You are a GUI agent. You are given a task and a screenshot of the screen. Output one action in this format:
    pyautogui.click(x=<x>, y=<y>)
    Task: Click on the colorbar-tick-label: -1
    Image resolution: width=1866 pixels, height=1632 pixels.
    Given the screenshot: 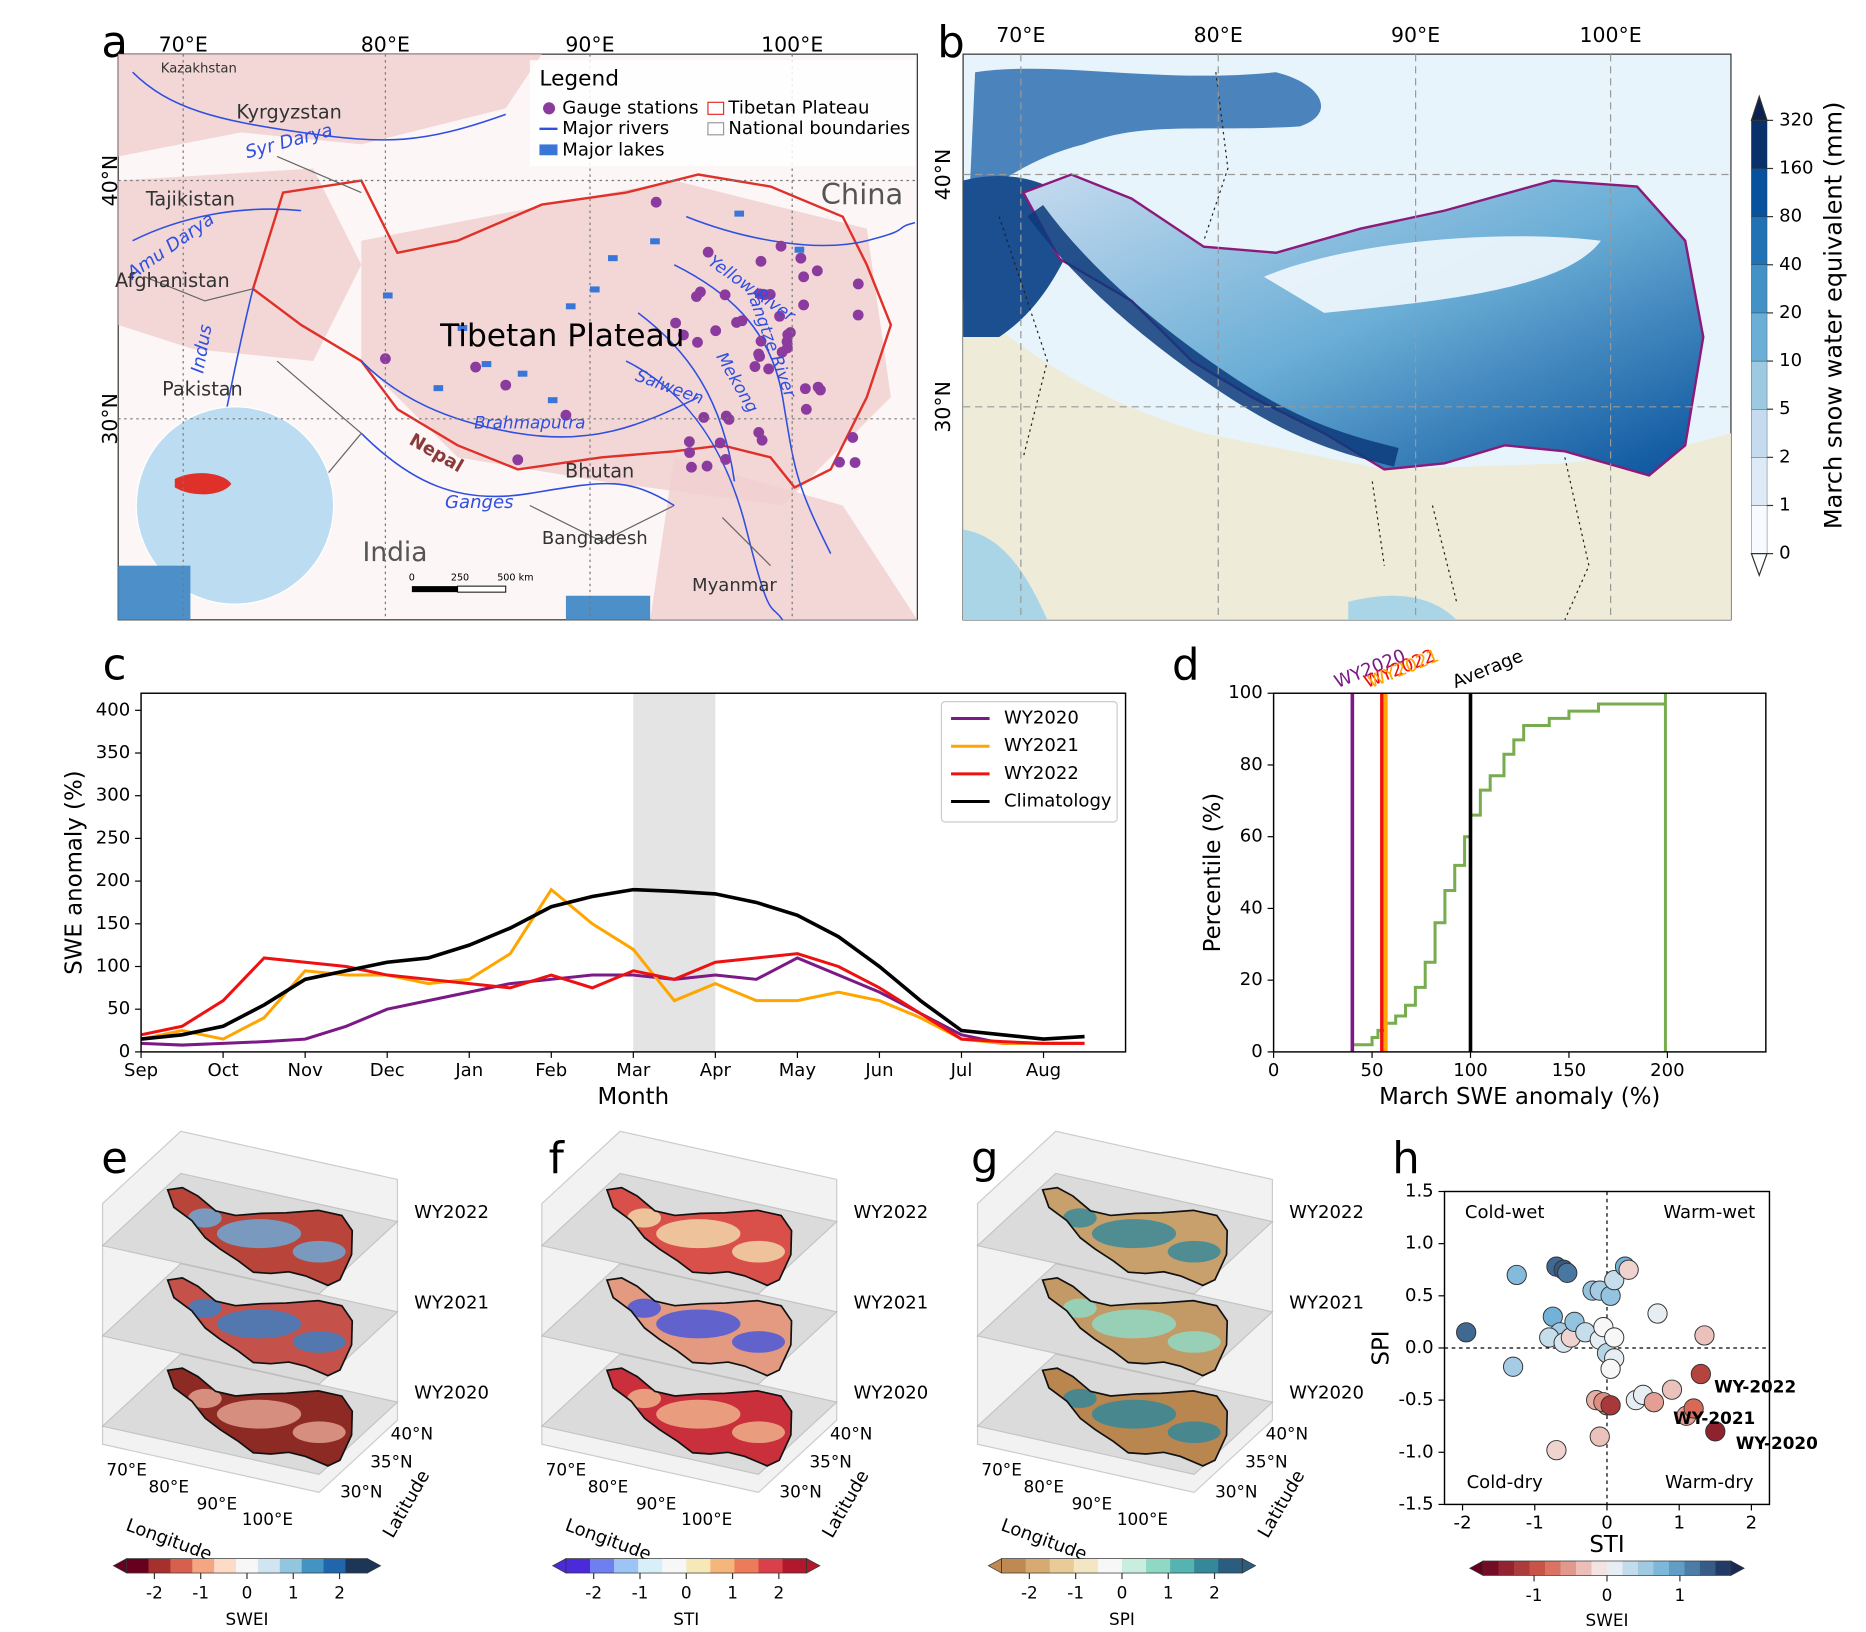 What is the action you would take?
    pyautogui.click(x=1075, y=1592)
    